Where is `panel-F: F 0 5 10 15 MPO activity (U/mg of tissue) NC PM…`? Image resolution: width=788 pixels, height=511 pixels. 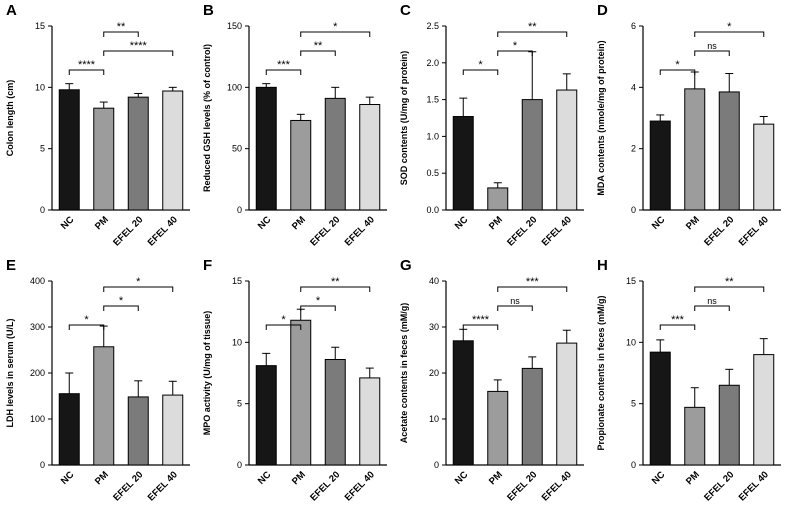
panel-F: F 0 5 10 15 MPO activity (U/mg of tissue) NC PM… is located at coordinates (295, 382).